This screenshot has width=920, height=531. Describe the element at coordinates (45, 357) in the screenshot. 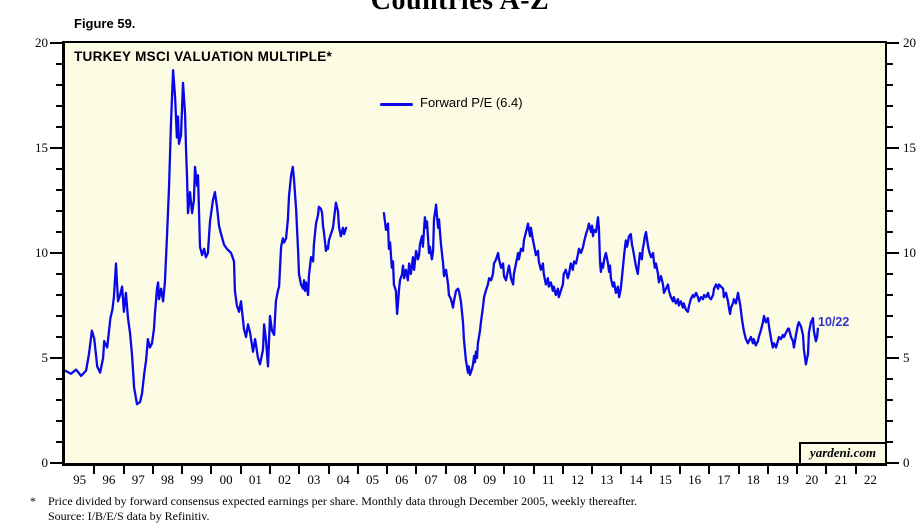

I see `y-axis-label-left: 5` at that location.